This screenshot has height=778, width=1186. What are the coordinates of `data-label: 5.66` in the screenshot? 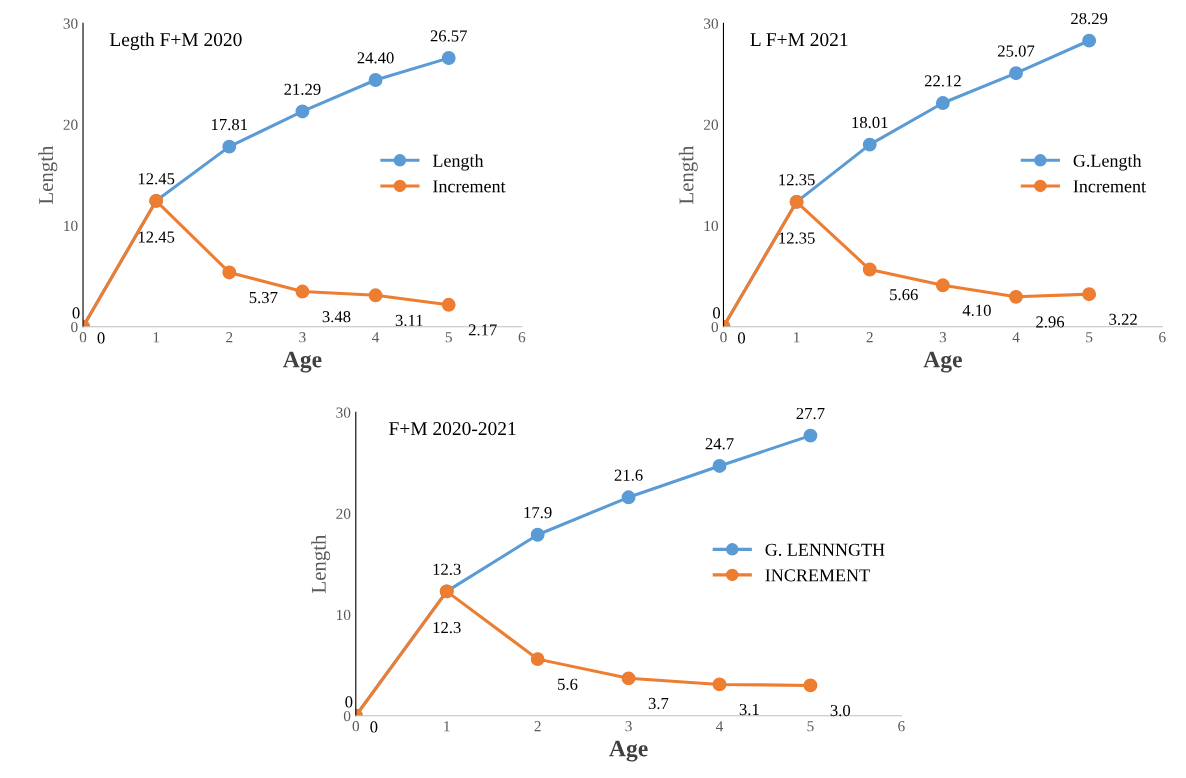 It's located at (904, 295).